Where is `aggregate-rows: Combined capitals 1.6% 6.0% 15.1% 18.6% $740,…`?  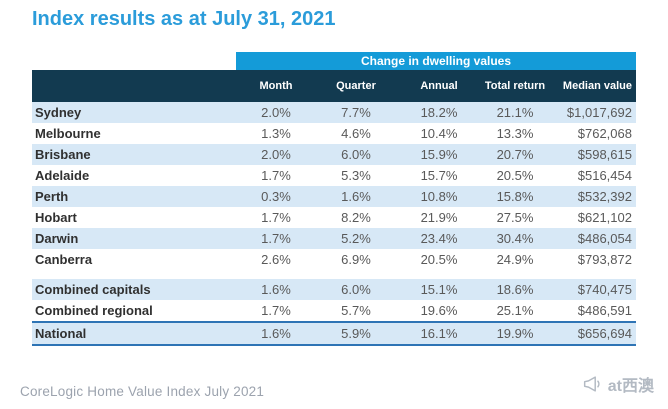
aggregate-rows: Combined capitals 1.6% 6.0% 15.1% 18.6% $740,… is located at coordinates (334, 300).